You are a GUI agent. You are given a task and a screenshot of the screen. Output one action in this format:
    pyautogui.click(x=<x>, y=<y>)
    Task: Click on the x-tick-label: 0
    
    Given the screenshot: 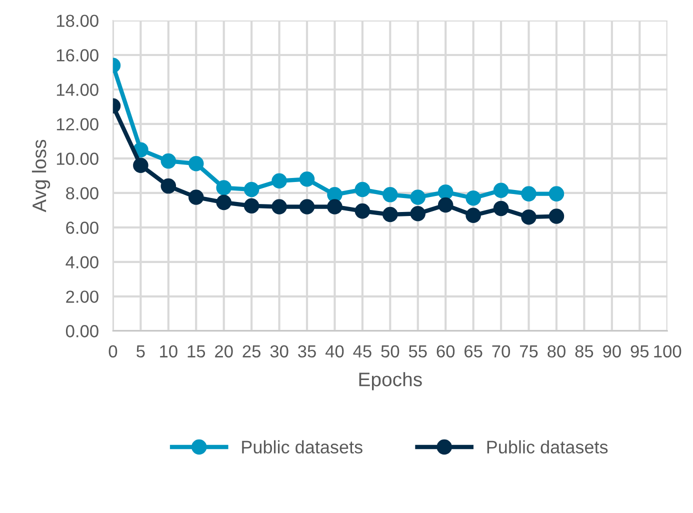 What is the action you would take?
    pyautogui.click(x=113, y=351)
    